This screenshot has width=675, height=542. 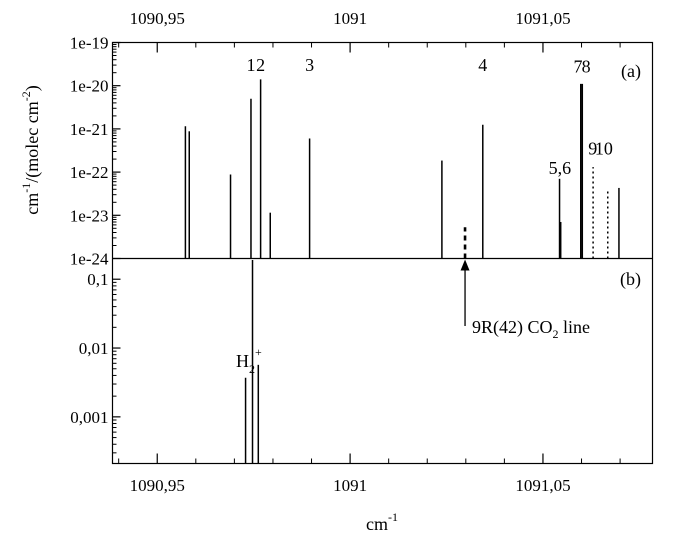 What do you see at coordinates (592, 149) in the screenshot?
I see `line-number-label: 9` at bounding box center [592, 149].